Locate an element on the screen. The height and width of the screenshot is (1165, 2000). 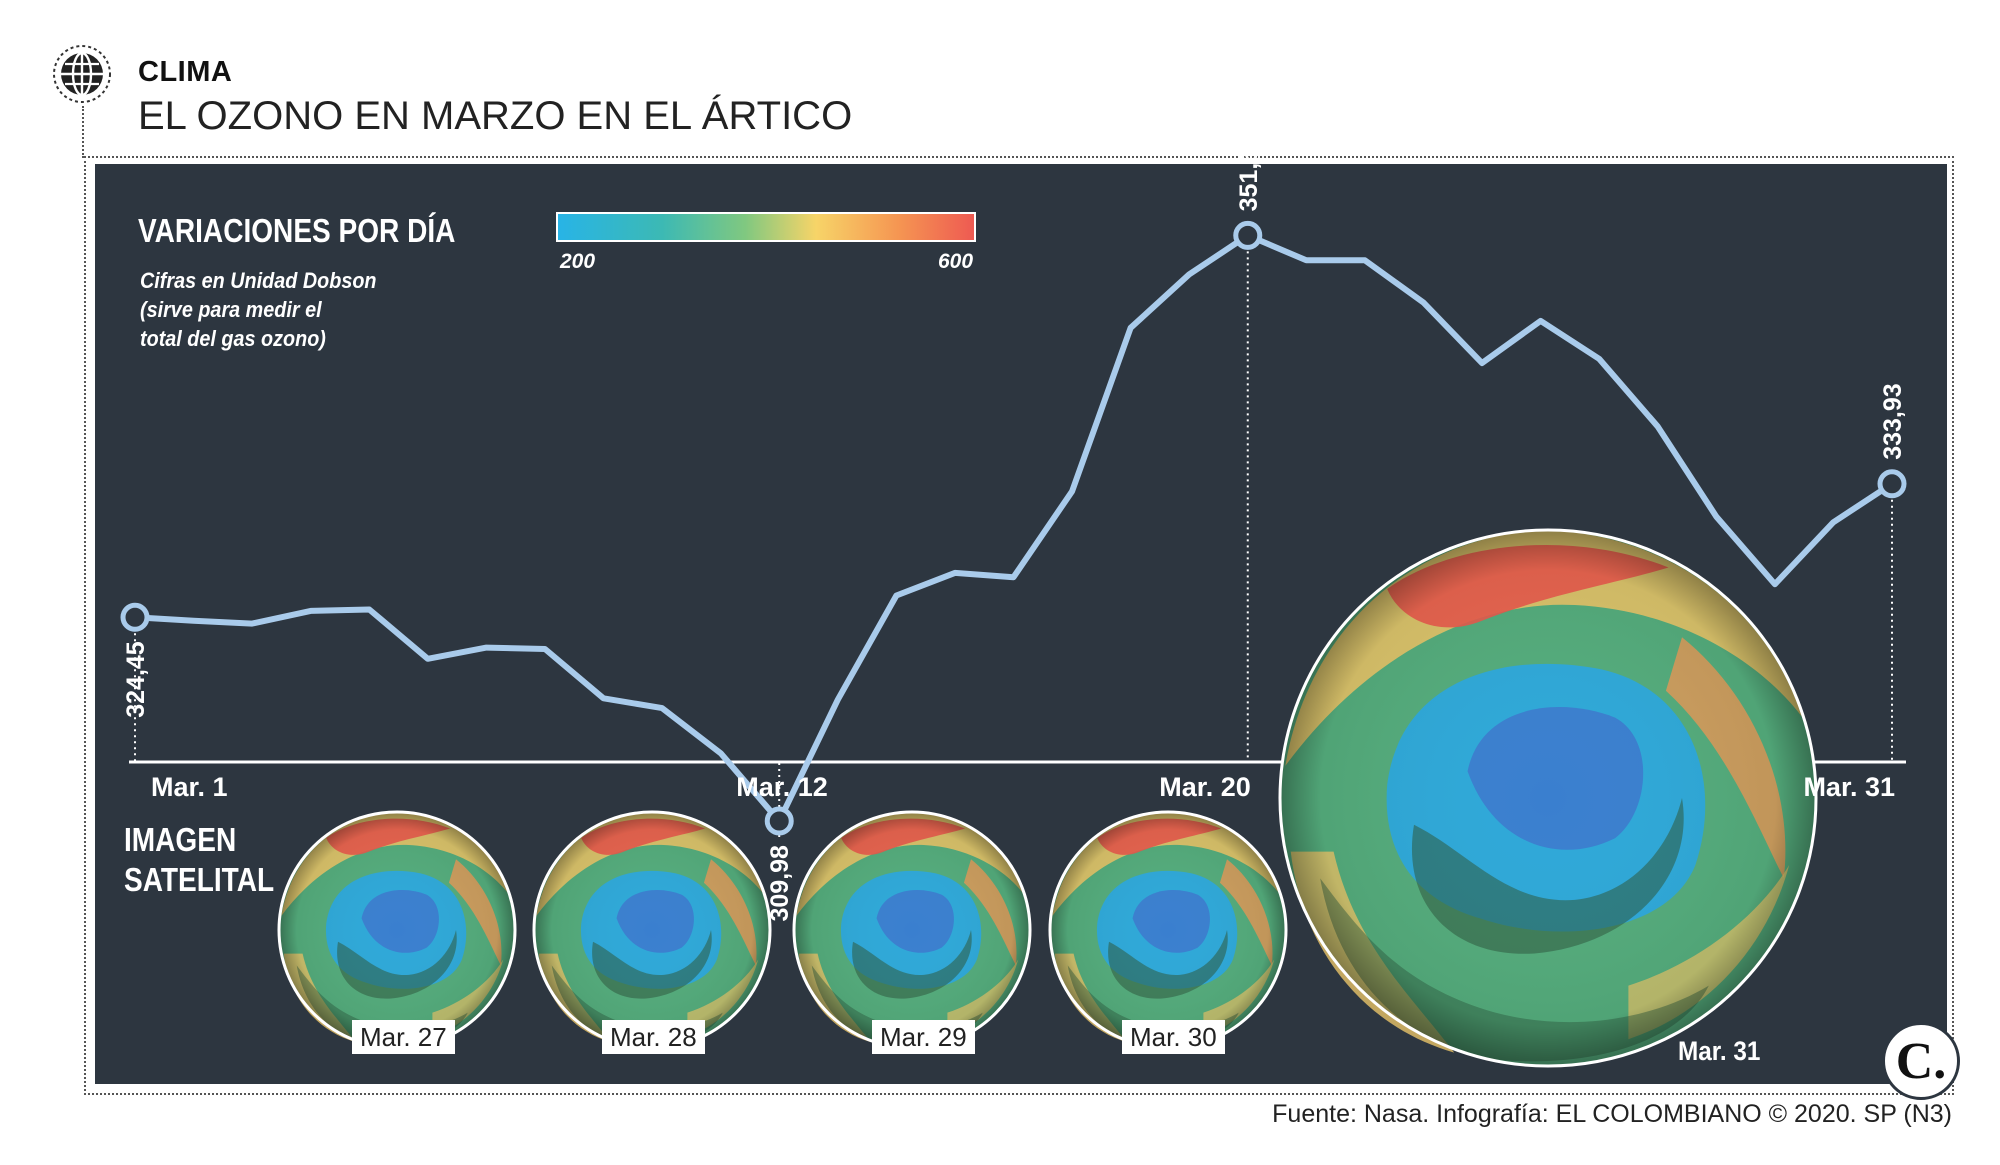
data-label-1: 324,45 is located at coordinates (136, 679).